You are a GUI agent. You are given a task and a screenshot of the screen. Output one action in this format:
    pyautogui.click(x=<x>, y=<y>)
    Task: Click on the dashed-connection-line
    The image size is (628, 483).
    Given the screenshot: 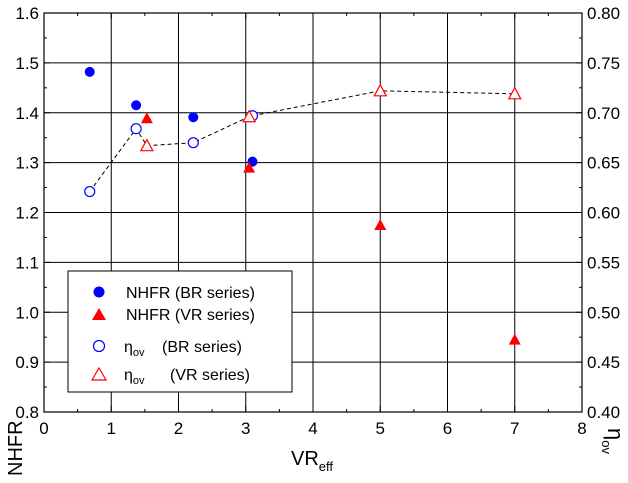 What is the action you would take?
    pyautogui.click(x=302, y=141)
    